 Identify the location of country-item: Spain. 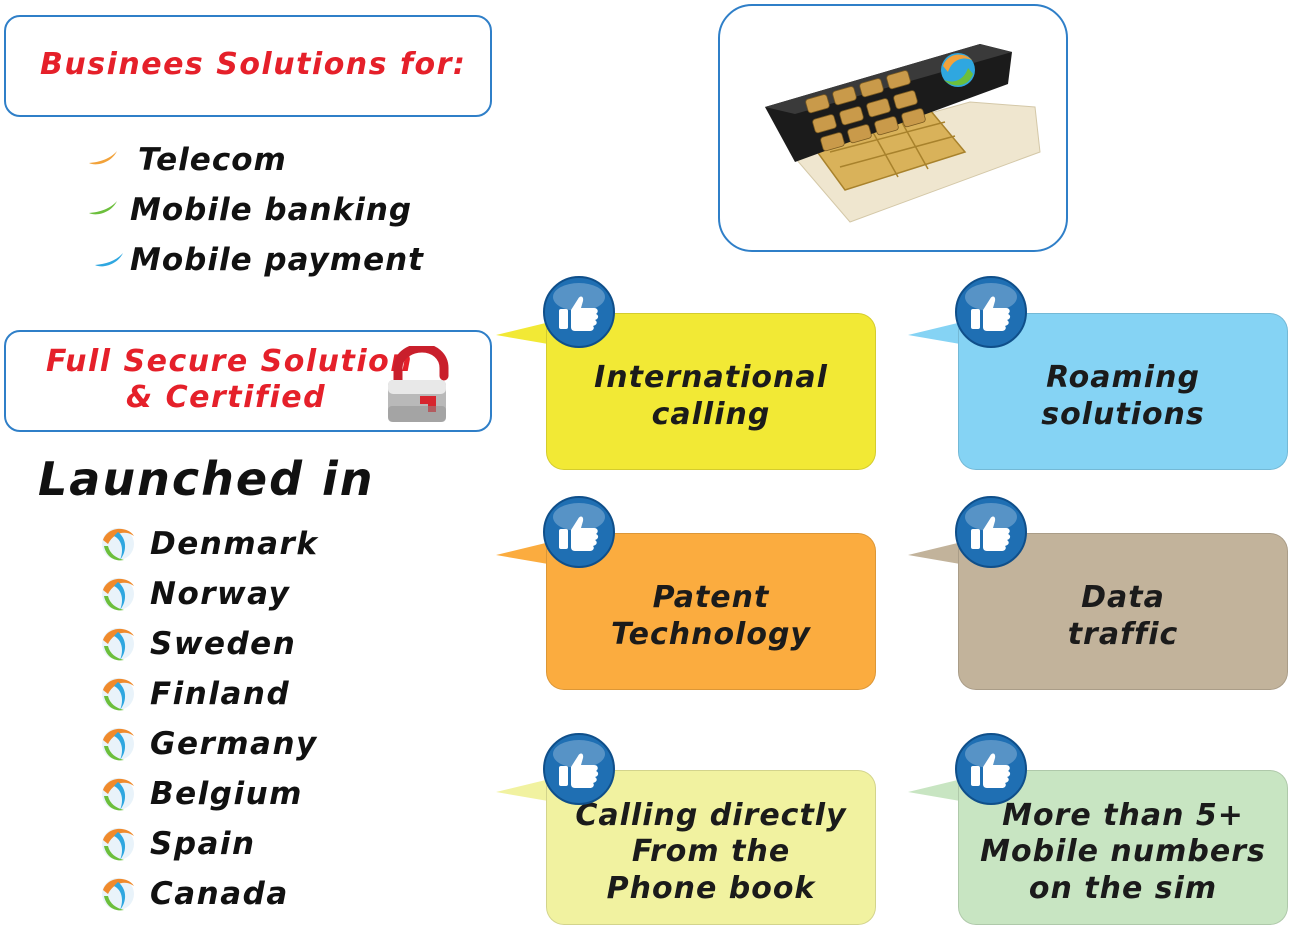
(177, 844).